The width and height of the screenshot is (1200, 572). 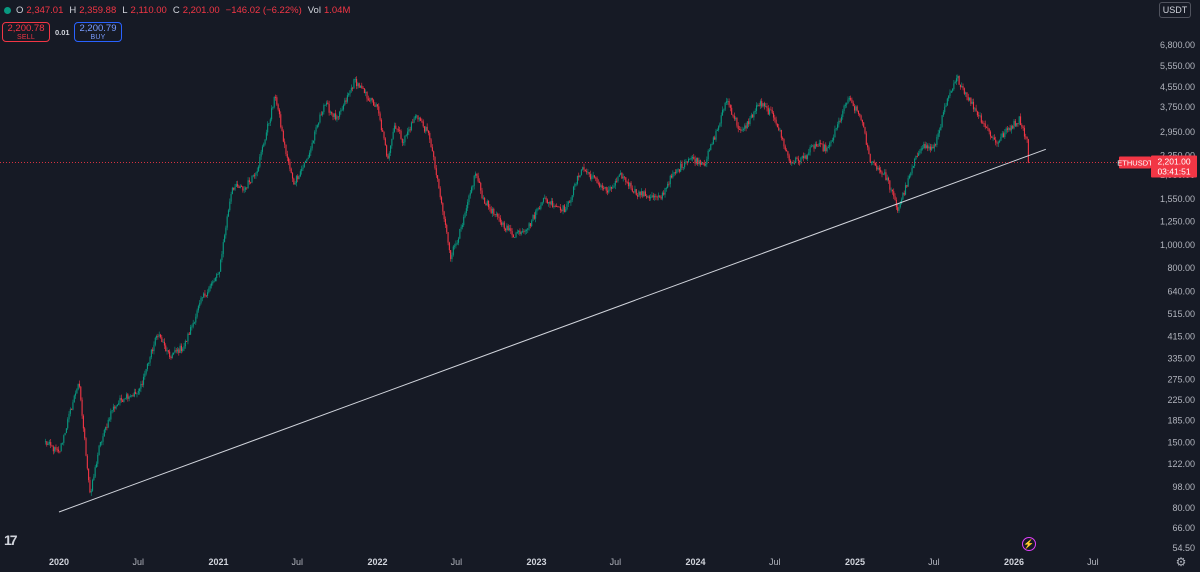 What do you see at coordinates (1175, 10) in the screenshot?
I see `currency-selector-button: USDT` at bounding box center [1175, 10].